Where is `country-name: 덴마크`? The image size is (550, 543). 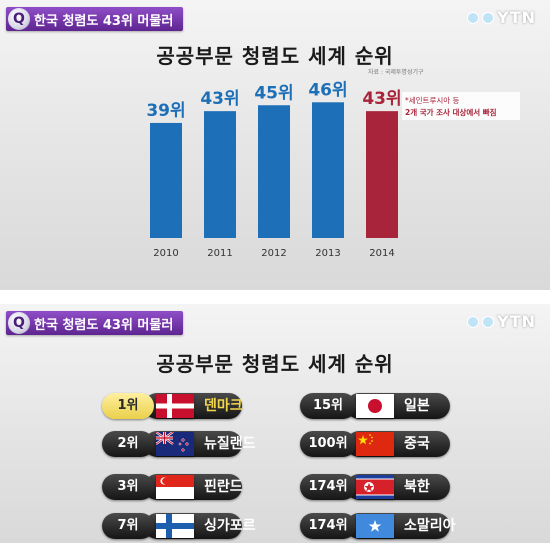 country-name: 덴마크 is located at coordinates (223, 406).